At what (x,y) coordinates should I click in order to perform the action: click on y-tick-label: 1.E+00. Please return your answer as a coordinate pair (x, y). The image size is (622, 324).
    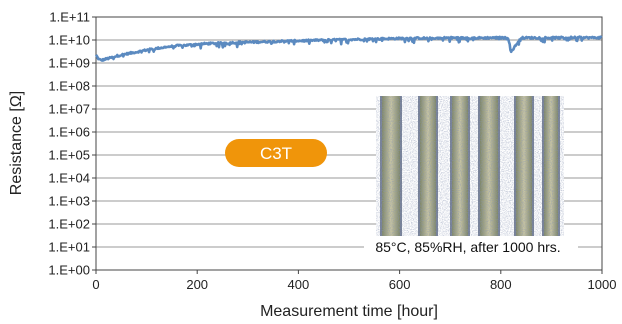
    Looking at the image, I should click on (69, 270).